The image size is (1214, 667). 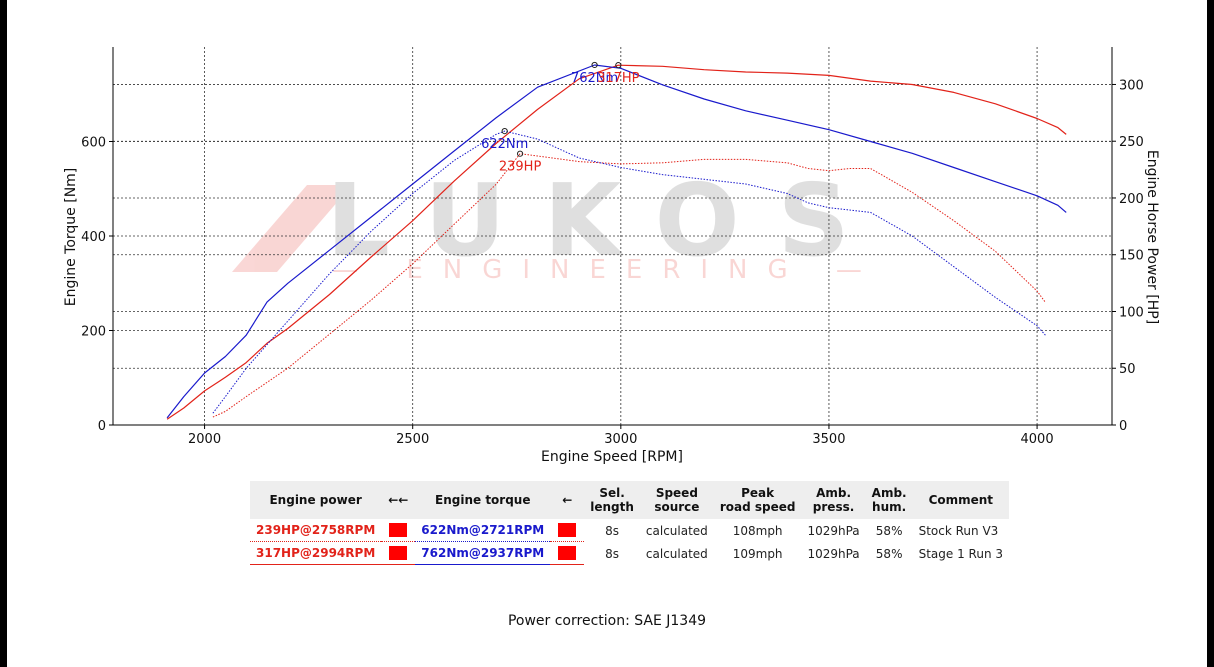 What do you see at coordinates (618, 78) in the screenshot?
I see `peak-label: 317HP` at bounding box center [618, 78].